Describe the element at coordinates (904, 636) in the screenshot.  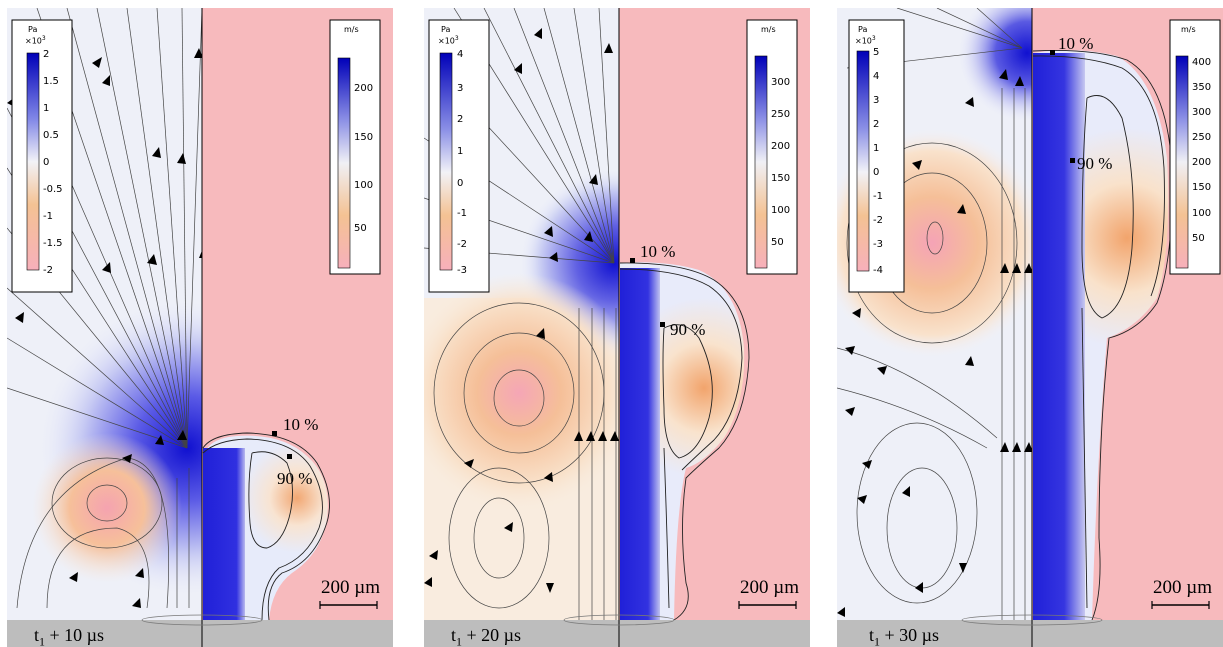
I see `time-label: t1 + 30 µs` at that location.